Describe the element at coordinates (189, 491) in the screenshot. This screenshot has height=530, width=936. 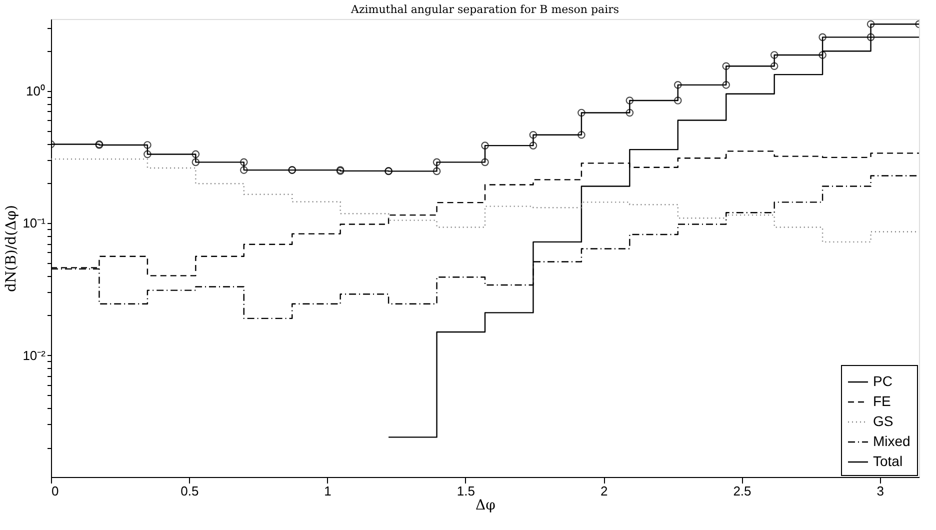
I see `x-tick-label: 0.5` at that location.